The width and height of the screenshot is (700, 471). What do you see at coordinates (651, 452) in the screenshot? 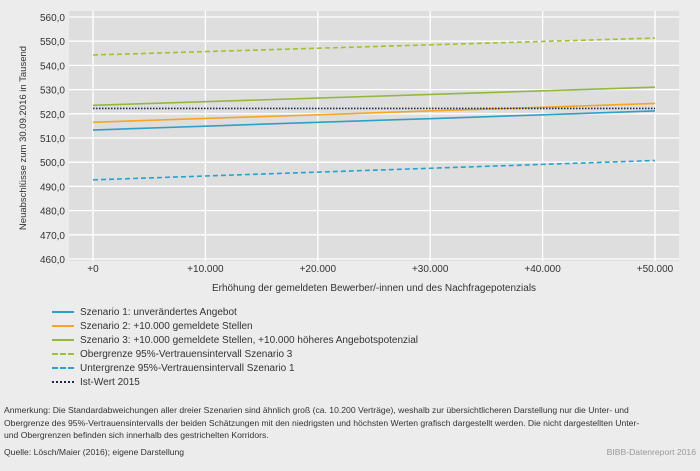
I see `brand-label: BIBB-Datenreport 2016` at bounding box center [651, 452].